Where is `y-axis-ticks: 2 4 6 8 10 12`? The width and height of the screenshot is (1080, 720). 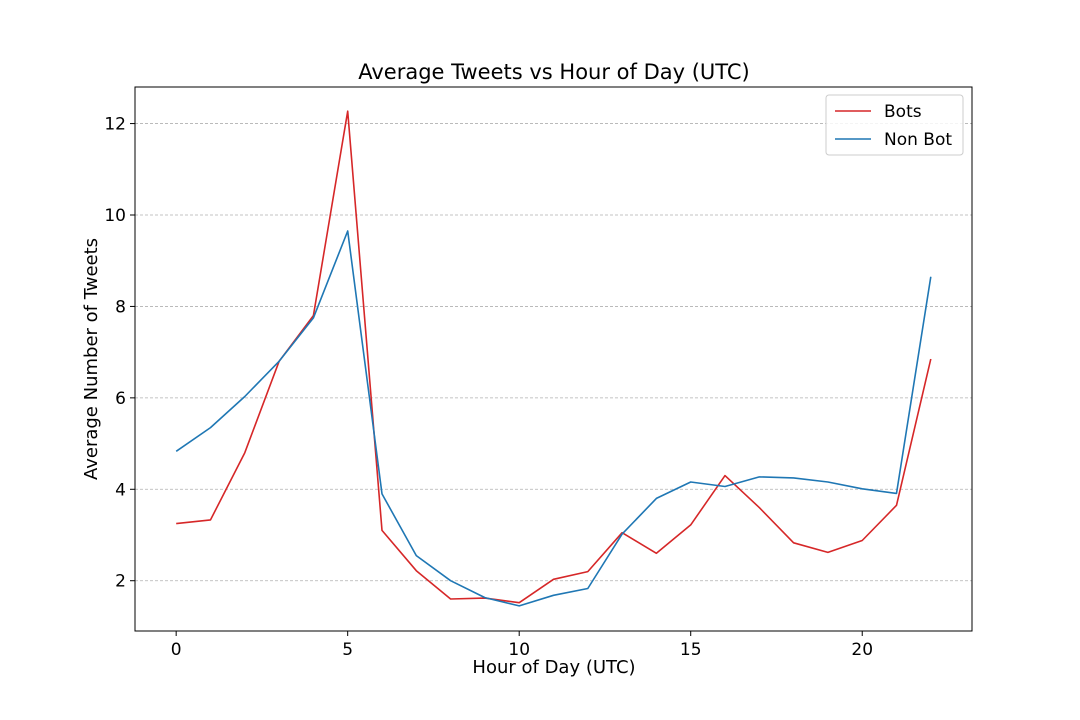
y-axis-ticks: 2 4 6 8 10 12 is located at coordinates (119, 353).